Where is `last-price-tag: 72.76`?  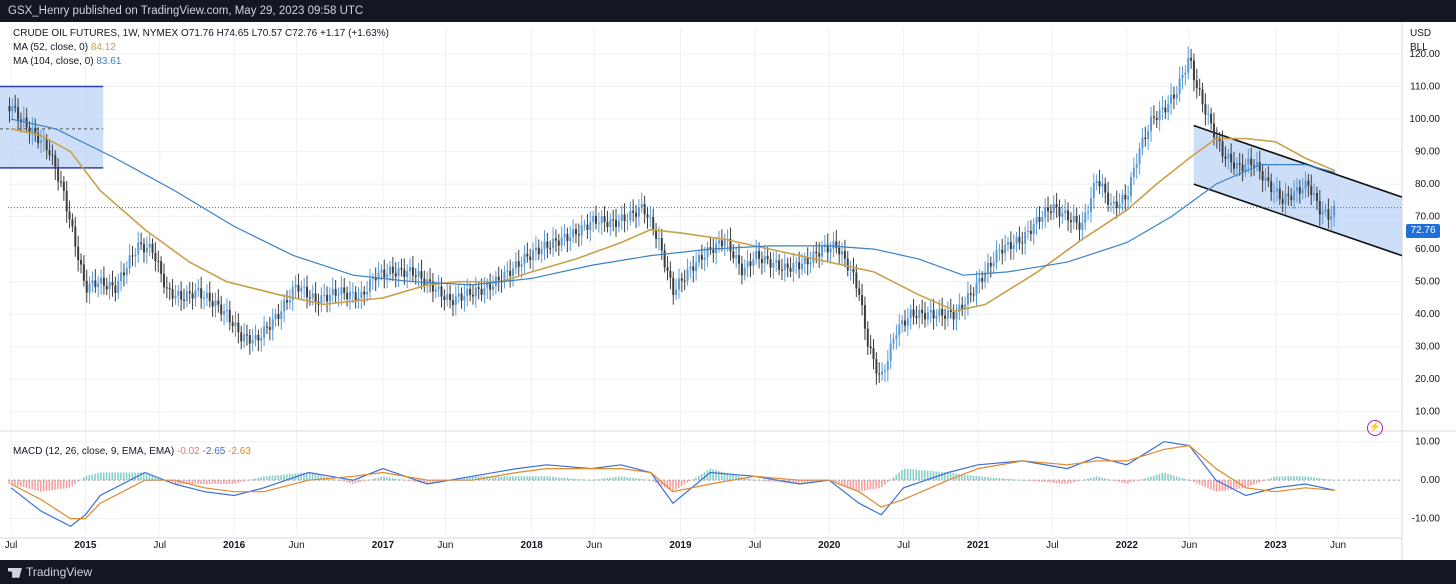
last-price-tag: 72.76 is located at coordinates (1423, 231).